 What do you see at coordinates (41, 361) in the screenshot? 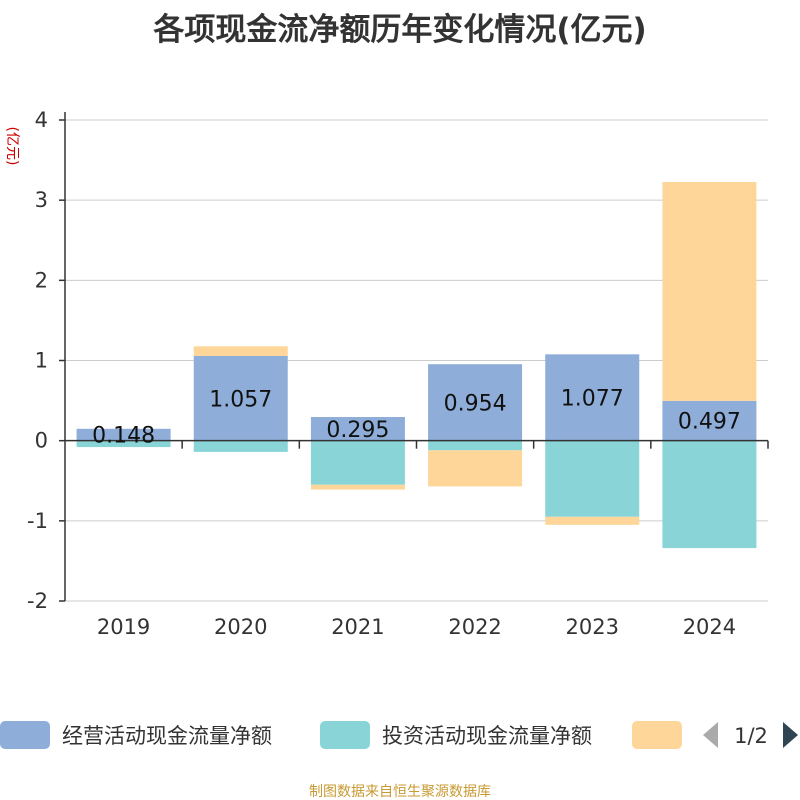
I see `y-tick-label: 1` at bounding box center [41, 361].